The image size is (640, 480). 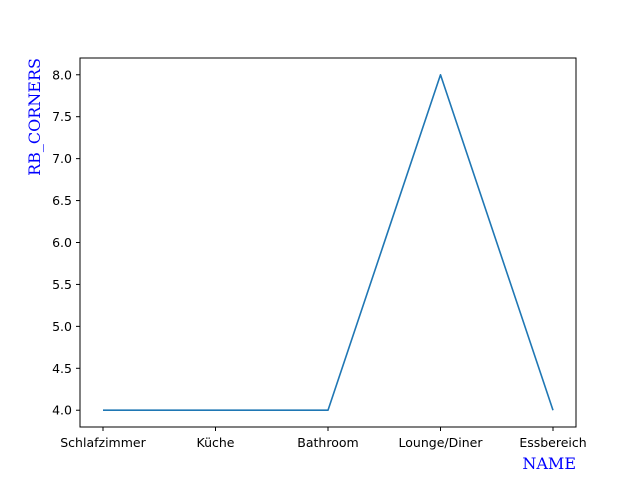 I want to click on y-tick-label: 6.0, so click(x=62, y=242).